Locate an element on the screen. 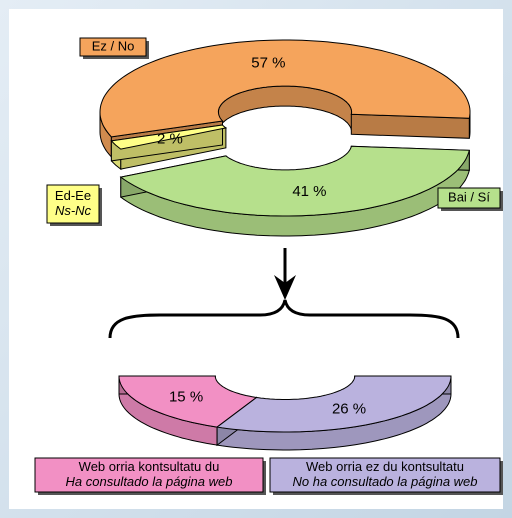  data-label: 41 % is located at coordinates (309, 191).